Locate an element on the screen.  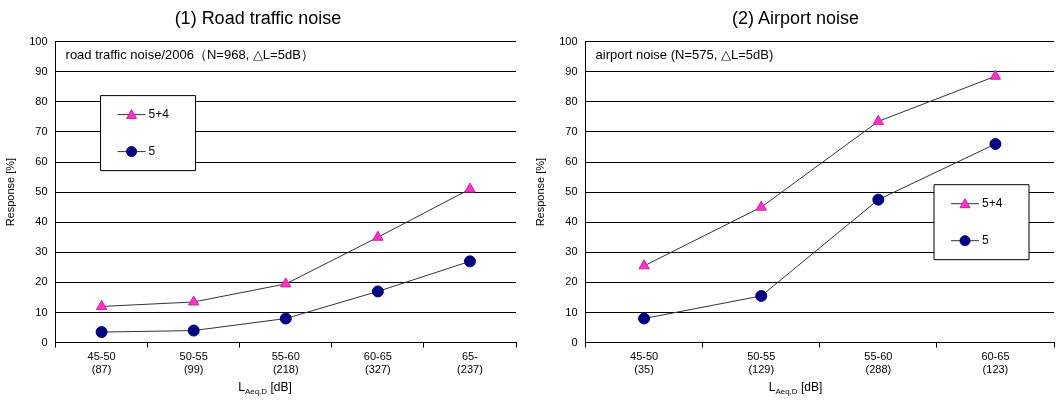
x-tick-label: 55-60 (288) is located at coordinates (878, 363).